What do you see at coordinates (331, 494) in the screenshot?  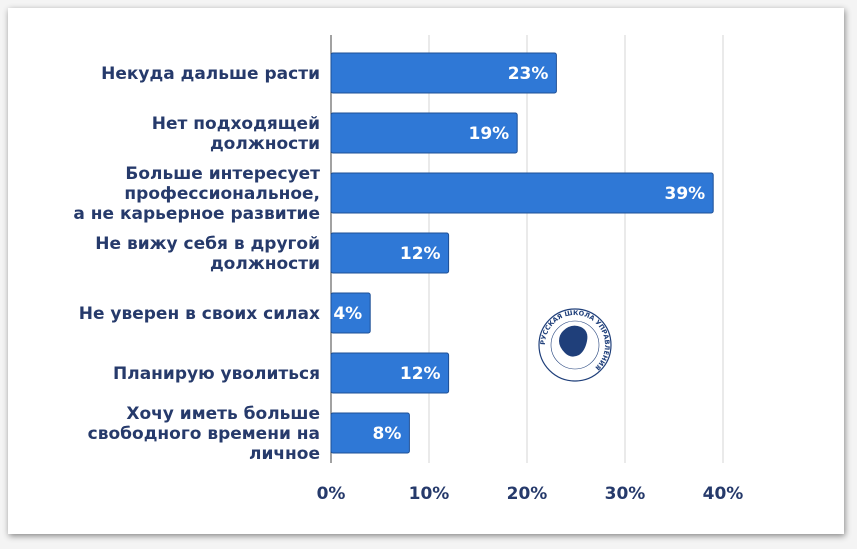 I see `x-tick-label: 0%` at bounding box center [331, 494].